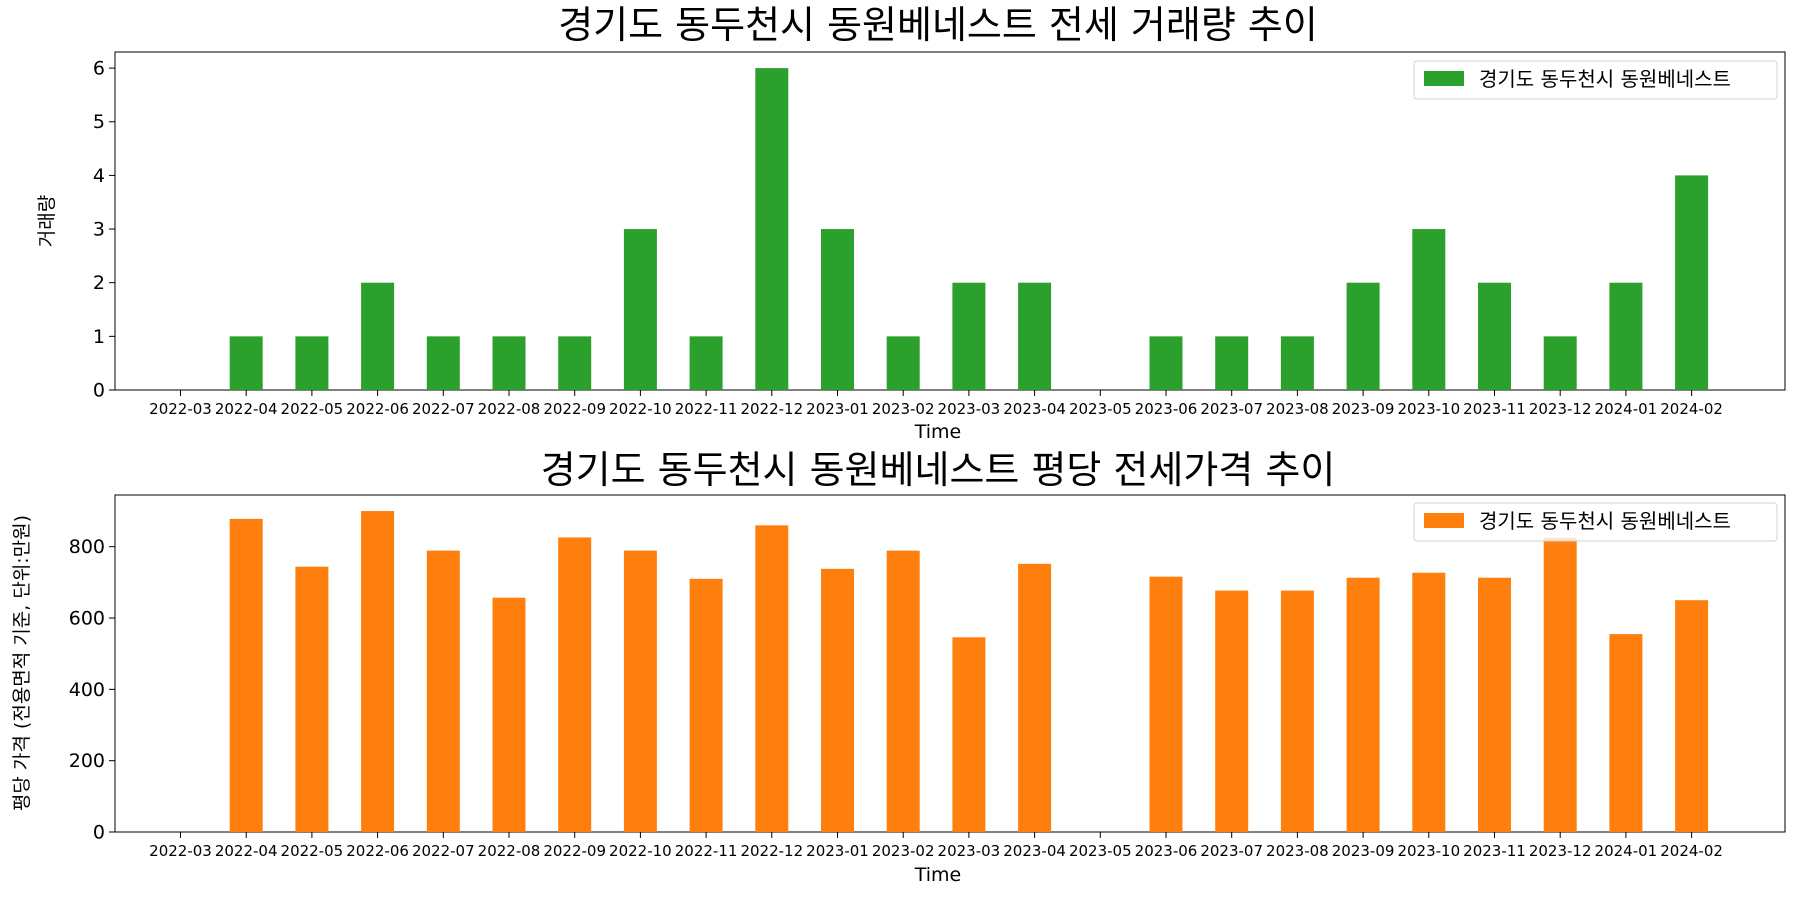  I want to click on volume-x-axis-label: Time, so click(938, 432).